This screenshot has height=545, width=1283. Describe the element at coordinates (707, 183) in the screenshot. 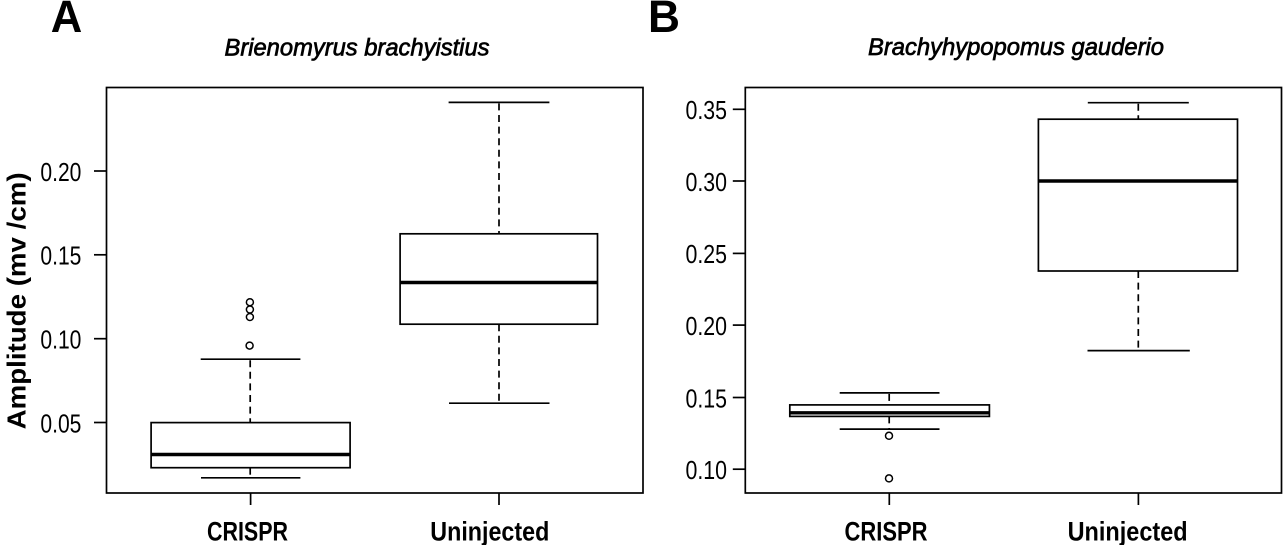

I see `svg-text: 0.30` at that location.